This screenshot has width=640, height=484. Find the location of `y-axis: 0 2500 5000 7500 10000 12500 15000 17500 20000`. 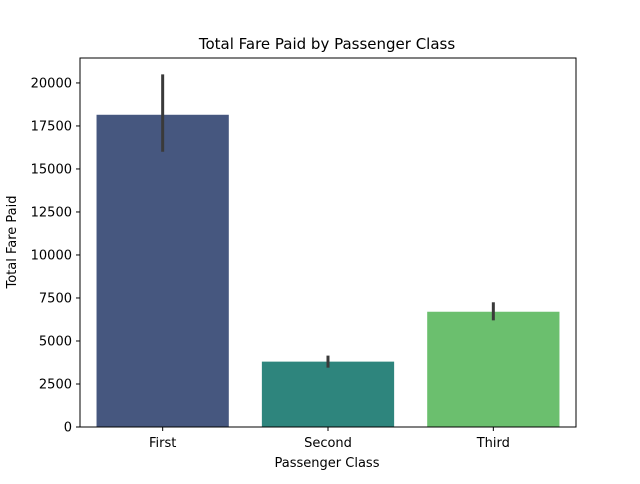

y-axis: 0 2500 5000 7500 10000 12500 15000 17500 20000 is located at coordinates (55, 256).